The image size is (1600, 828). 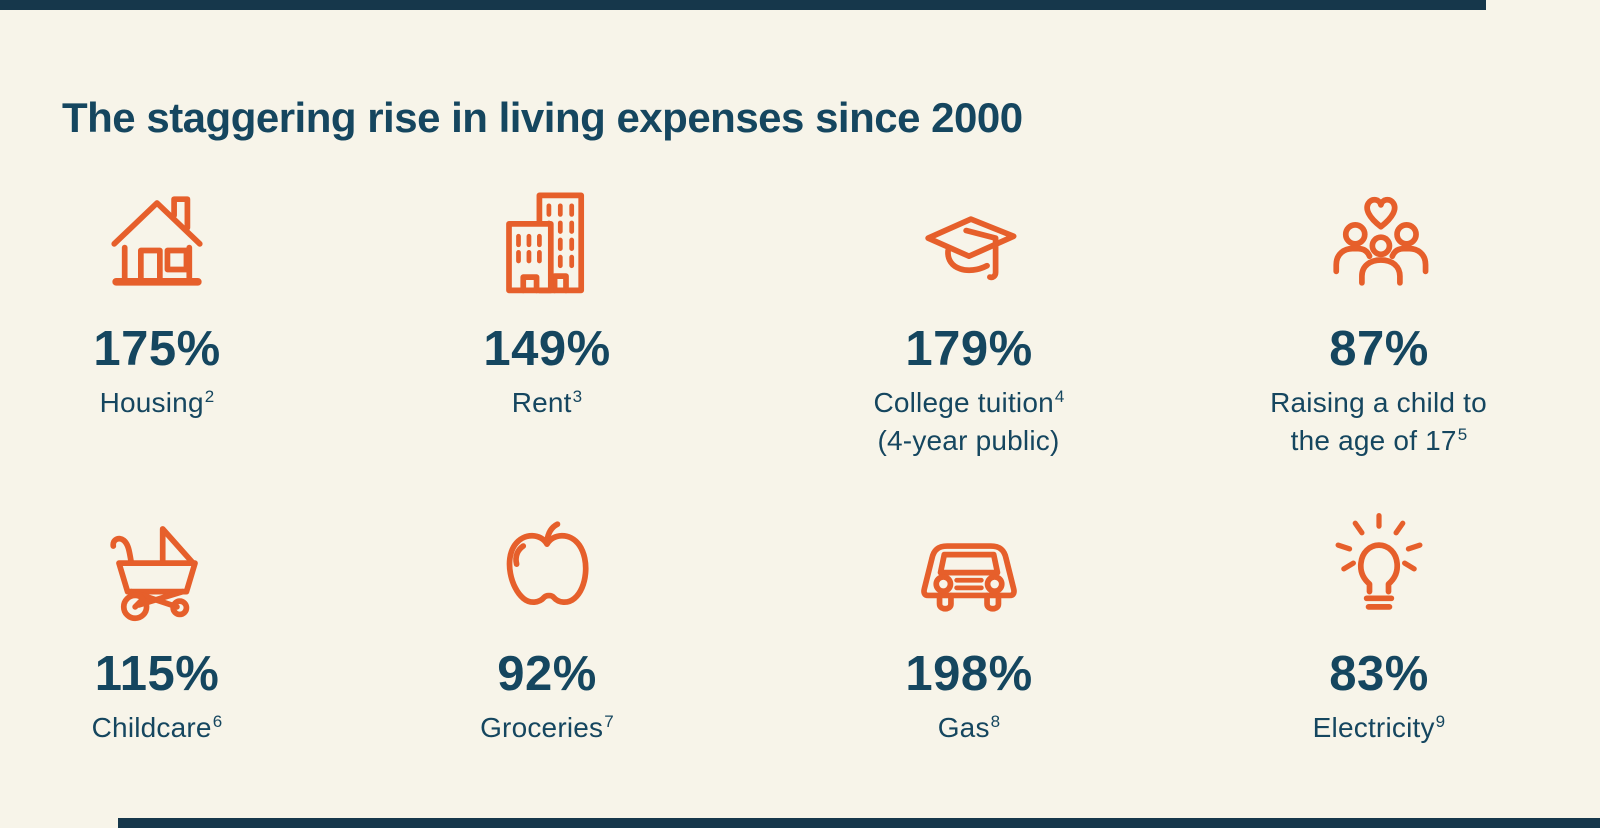 What do you see at coordinates (1373, 440) in the screenshot?
I see `stat-label-line2: the age of 17` at bounding box center [1373, 440].